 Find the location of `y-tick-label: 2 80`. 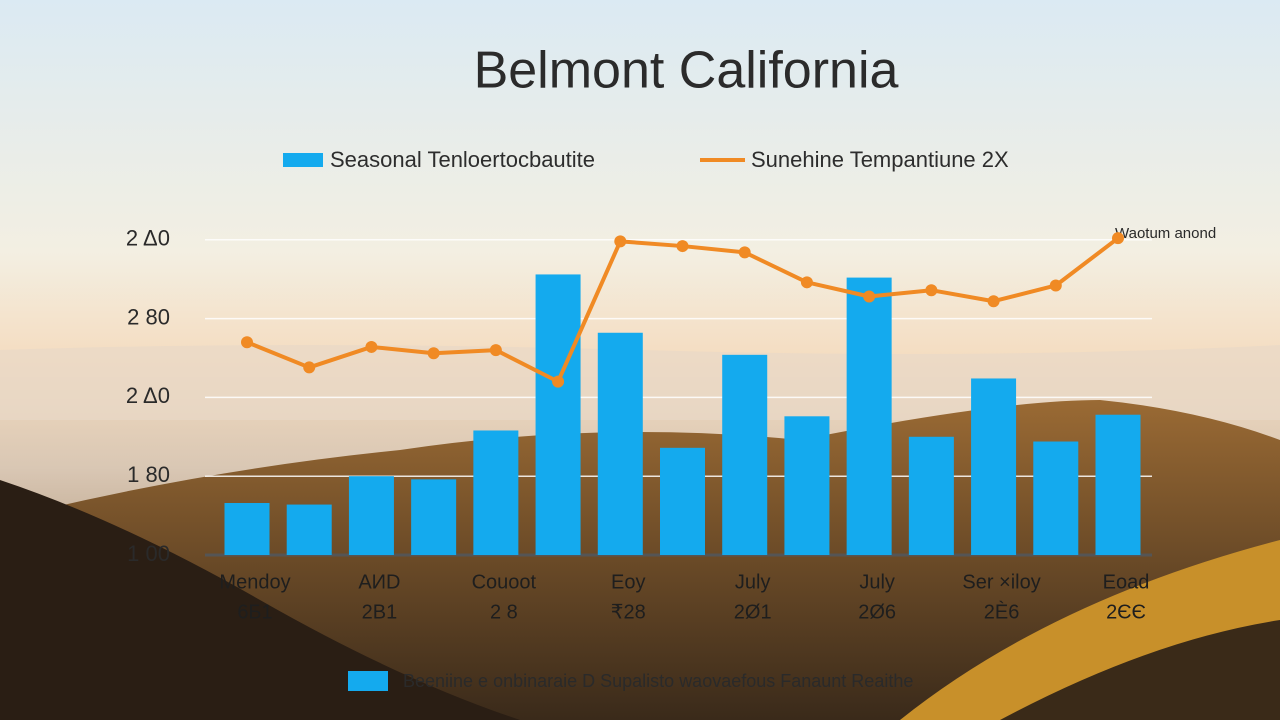

y-tick-label: 2 80 is located at coordinates (148, 316).